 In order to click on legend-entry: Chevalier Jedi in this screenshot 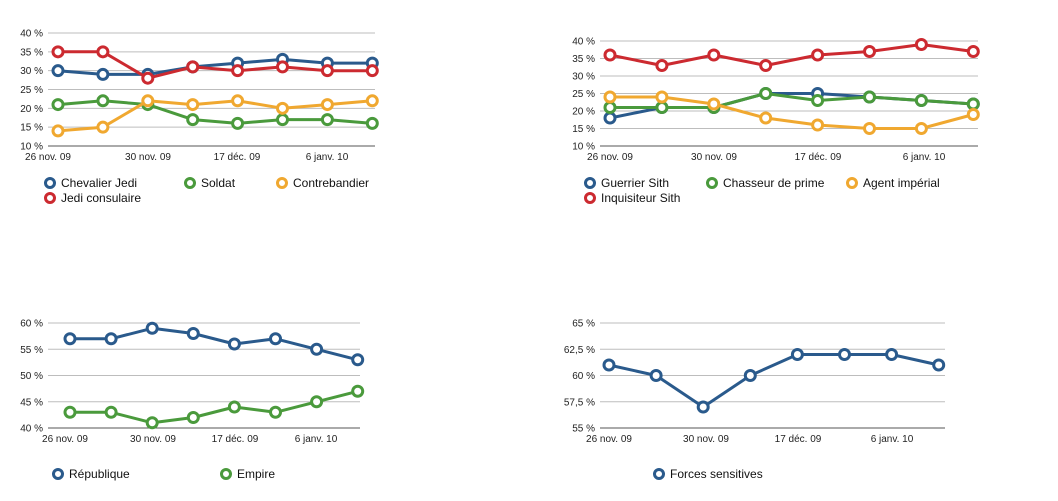, I will do `click(99, 183)`.